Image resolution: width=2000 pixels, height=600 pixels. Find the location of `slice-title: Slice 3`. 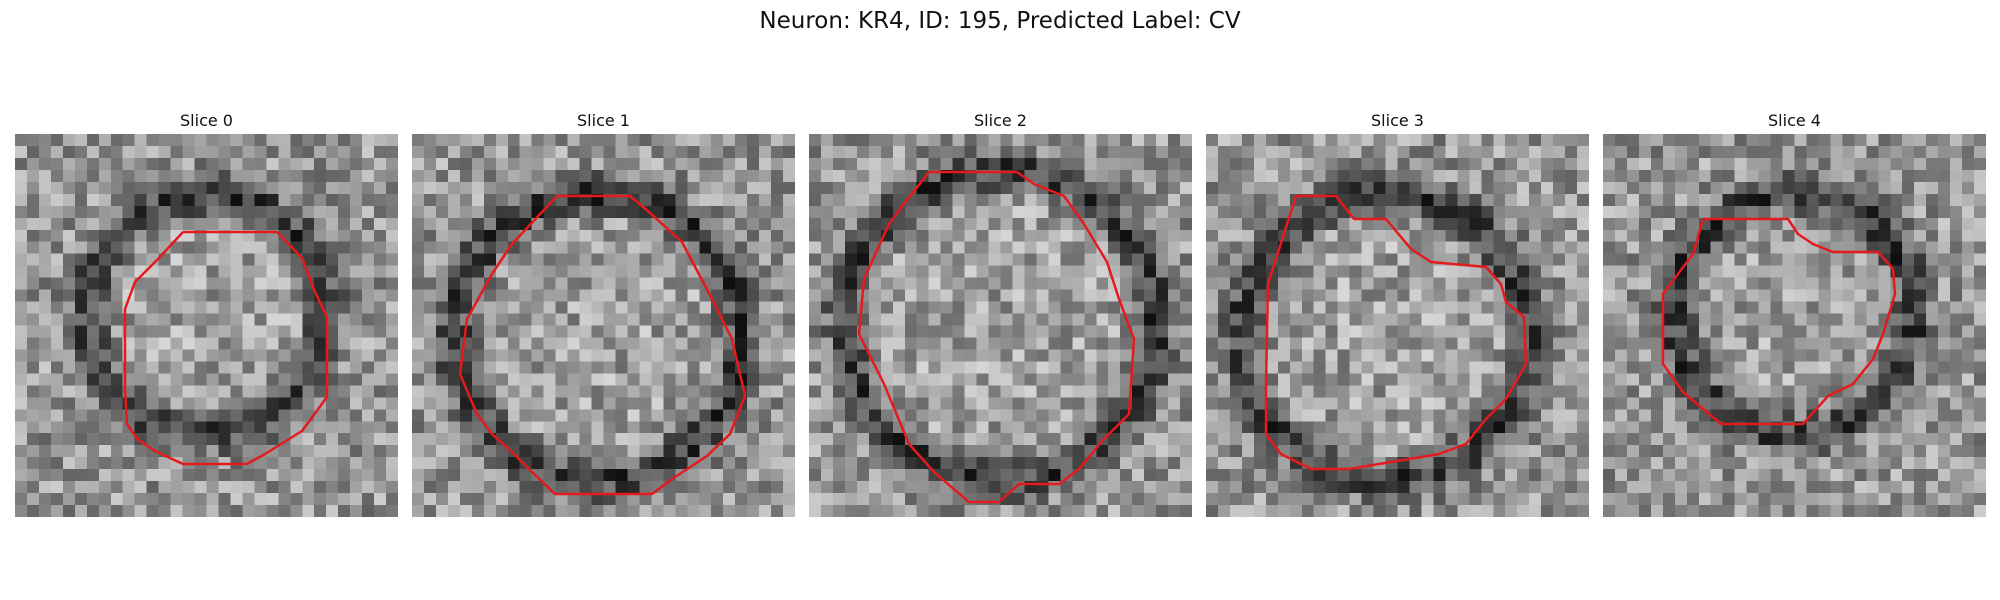

slice-title: Slice 3 is located at coordinates (1397, 120).